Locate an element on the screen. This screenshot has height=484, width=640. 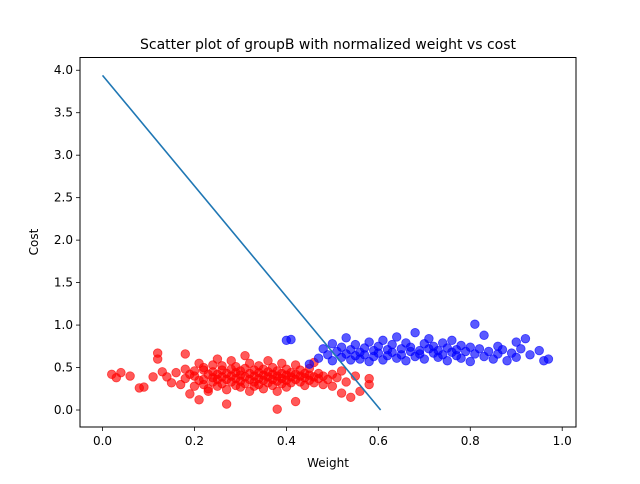
y-tick-label-2: 1.0 is located at coordinates (63, 325).